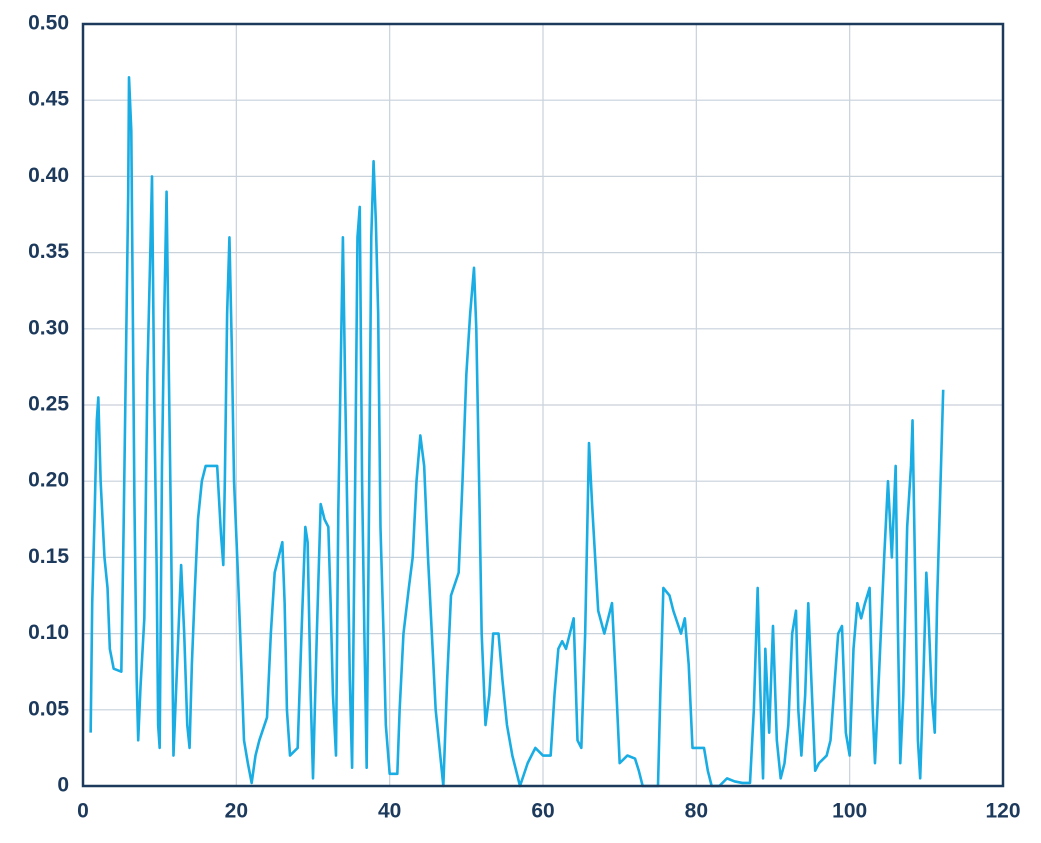 The width and height of the screenshot is (1041, 843). What do you see at coordinates (849, 811) in the screenshot?
I see `x-tick-label: 100` at bounding box center [849, 811].